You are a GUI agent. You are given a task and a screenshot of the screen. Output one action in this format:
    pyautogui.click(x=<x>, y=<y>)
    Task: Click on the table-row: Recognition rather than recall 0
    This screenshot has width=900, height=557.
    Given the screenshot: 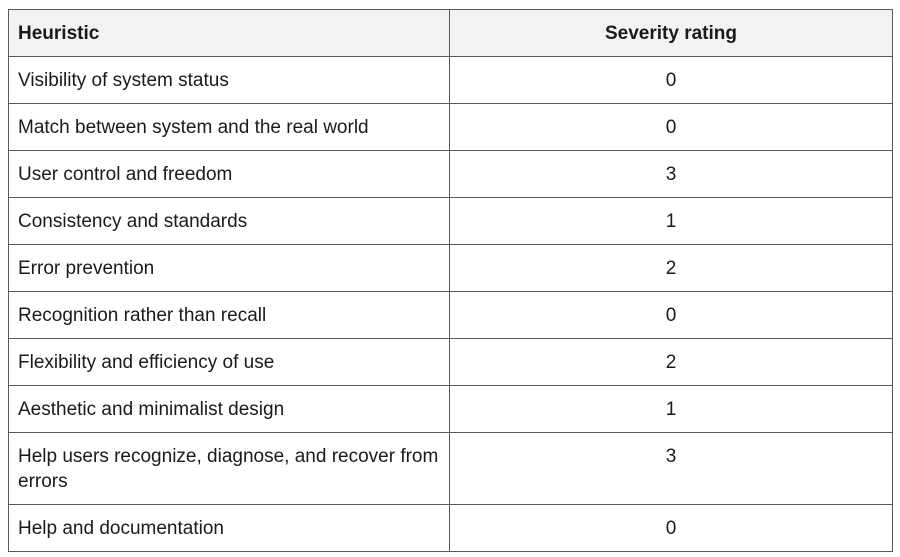 What is the action you would take?
    pyautogui.click(x=450, y=315)
    